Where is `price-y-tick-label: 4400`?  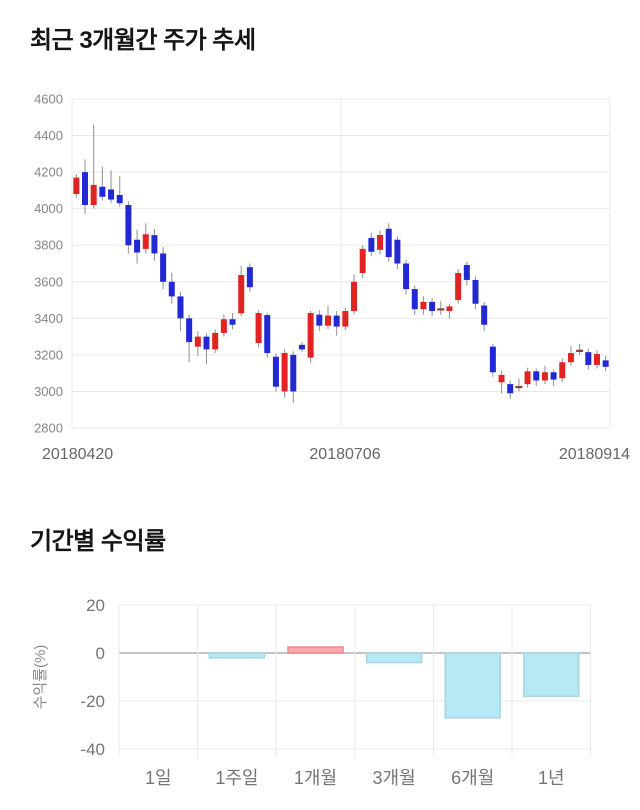
price-y-tick-label: 4400 is located at coordinates (48, 135).